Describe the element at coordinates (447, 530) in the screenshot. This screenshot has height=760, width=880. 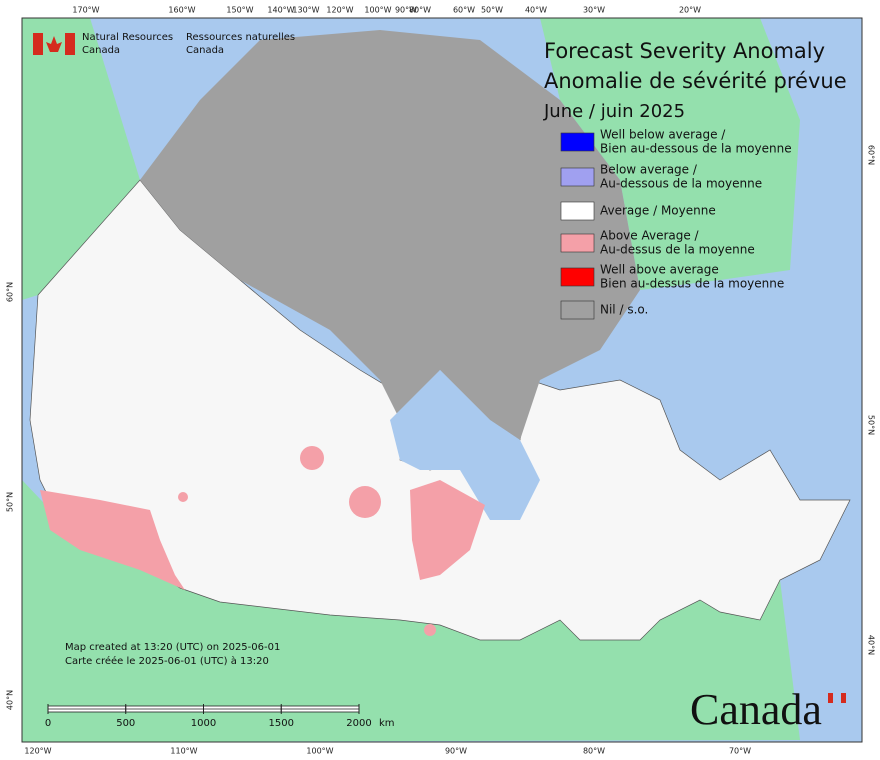
I see `above-average-on` at that location.